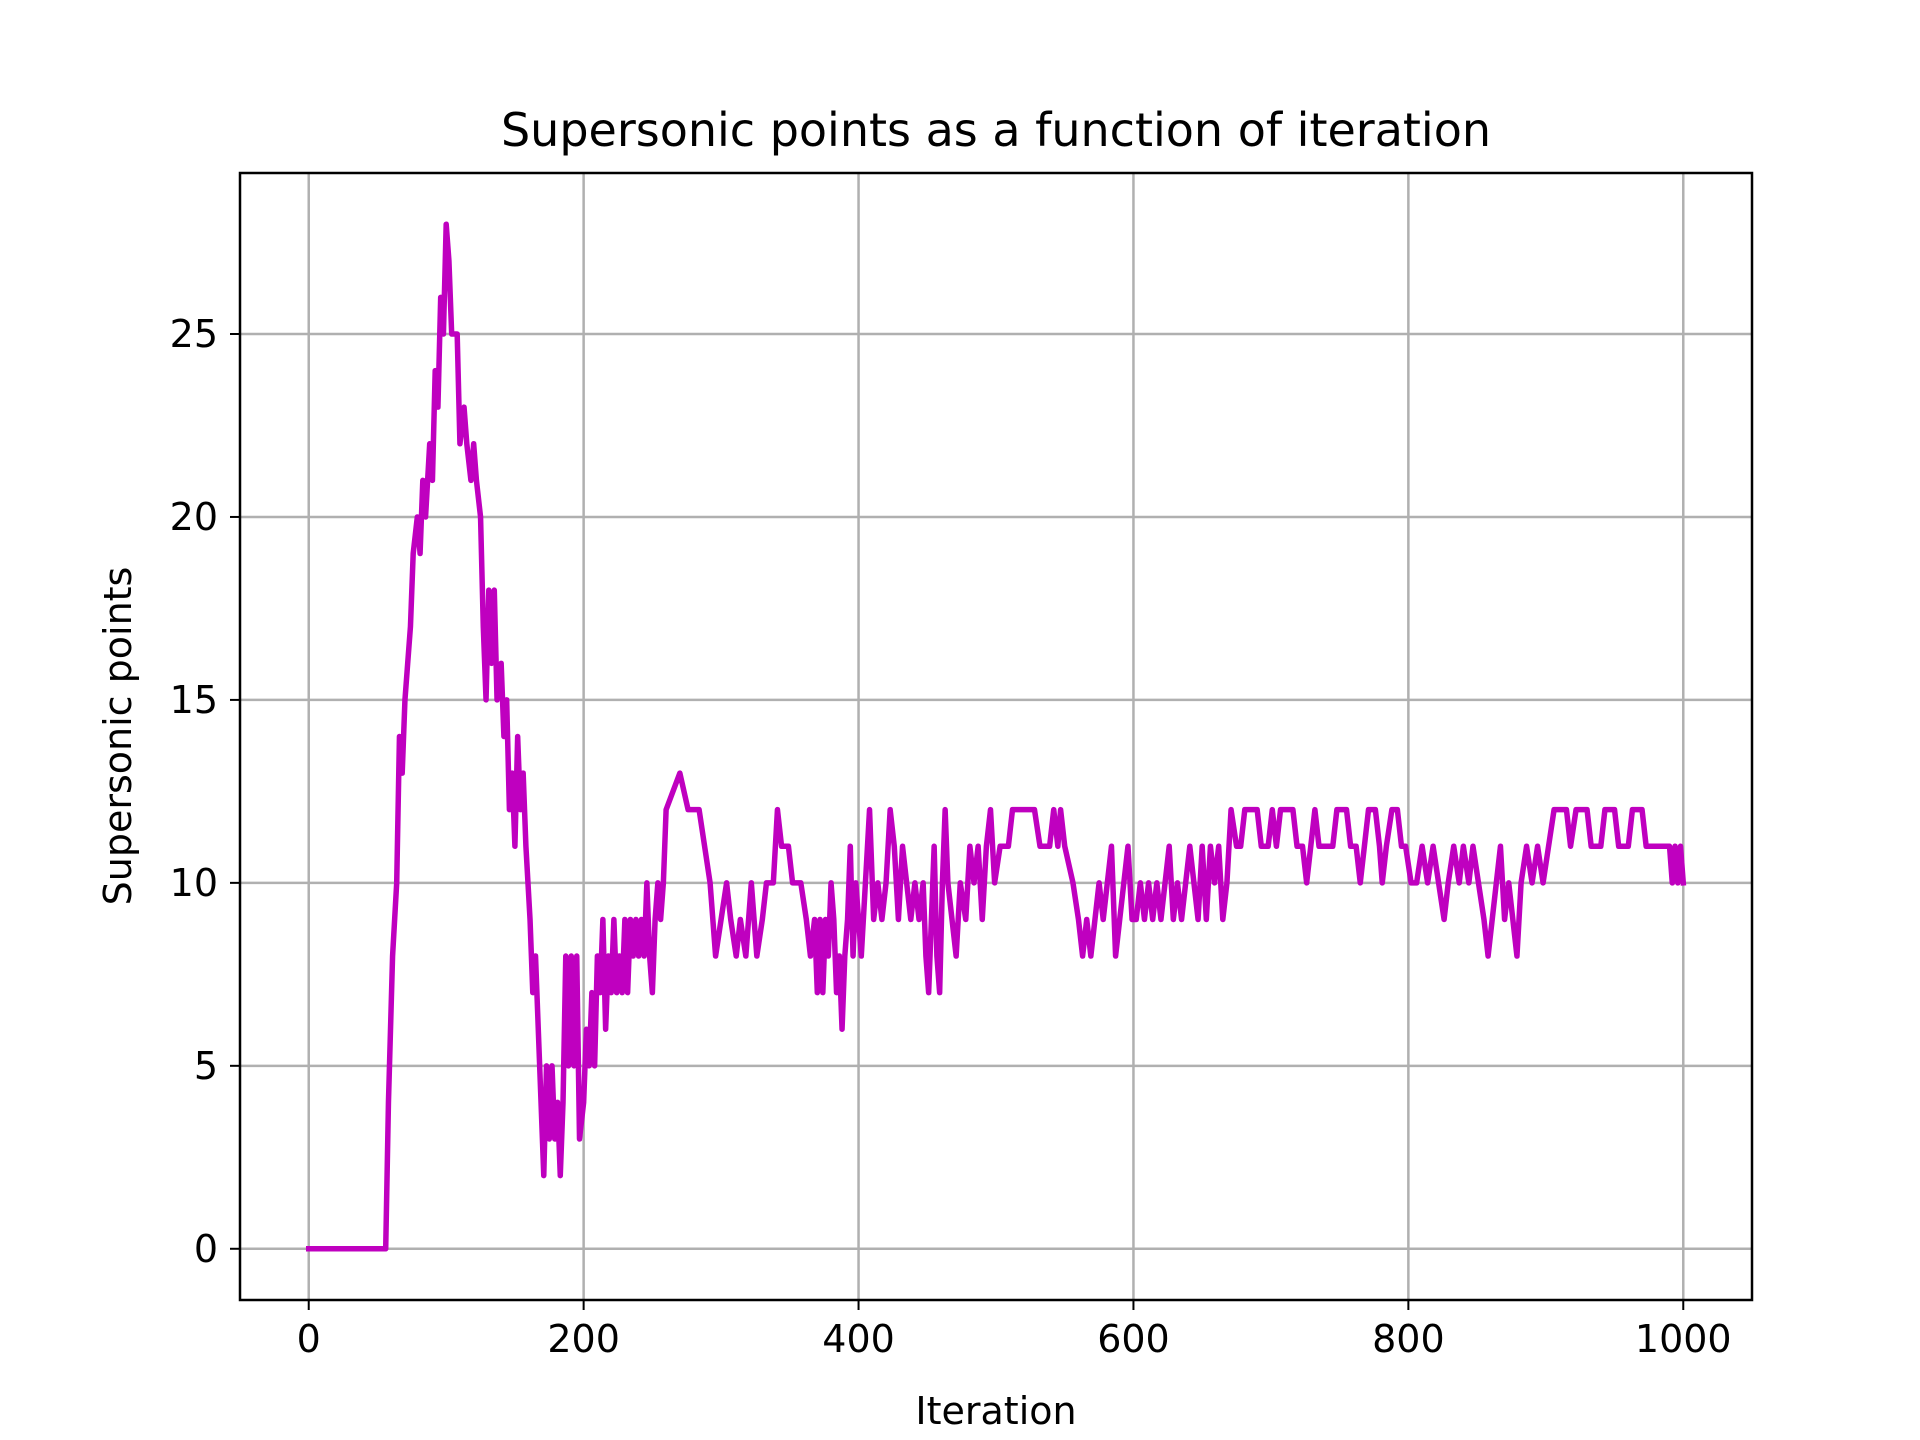  Describe the element at coordinates (309, 1339) in the screenshot. I see `x-tick-label: 0` at that location.